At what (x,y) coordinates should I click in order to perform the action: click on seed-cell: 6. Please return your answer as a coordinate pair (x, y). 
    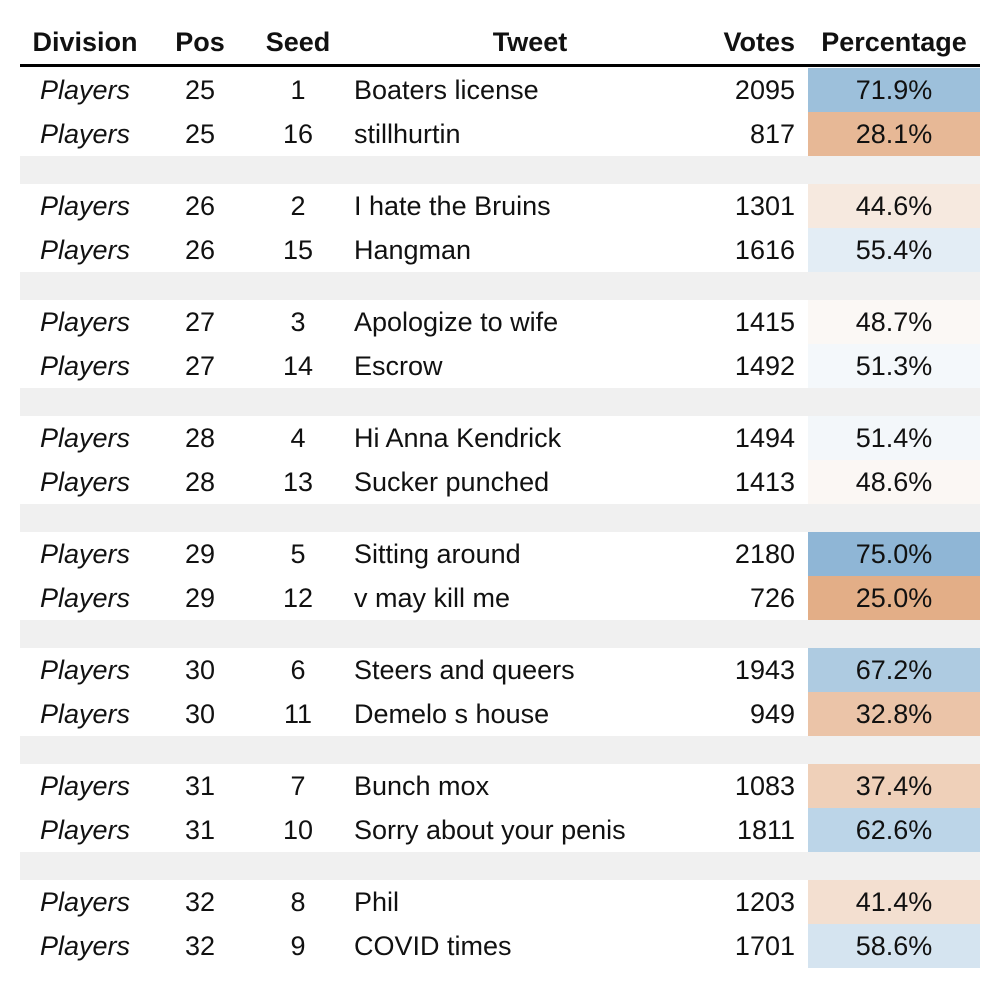
    Looking at the image, I should click on (298, 670).